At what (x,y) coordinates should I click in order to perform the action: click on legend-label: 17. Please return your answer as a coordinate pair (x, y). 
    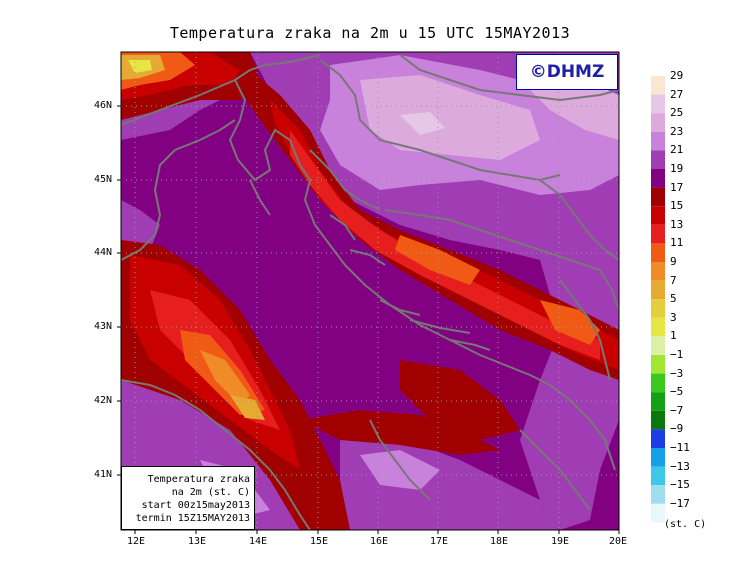
    Looking at the image, I should click on (677, 187).